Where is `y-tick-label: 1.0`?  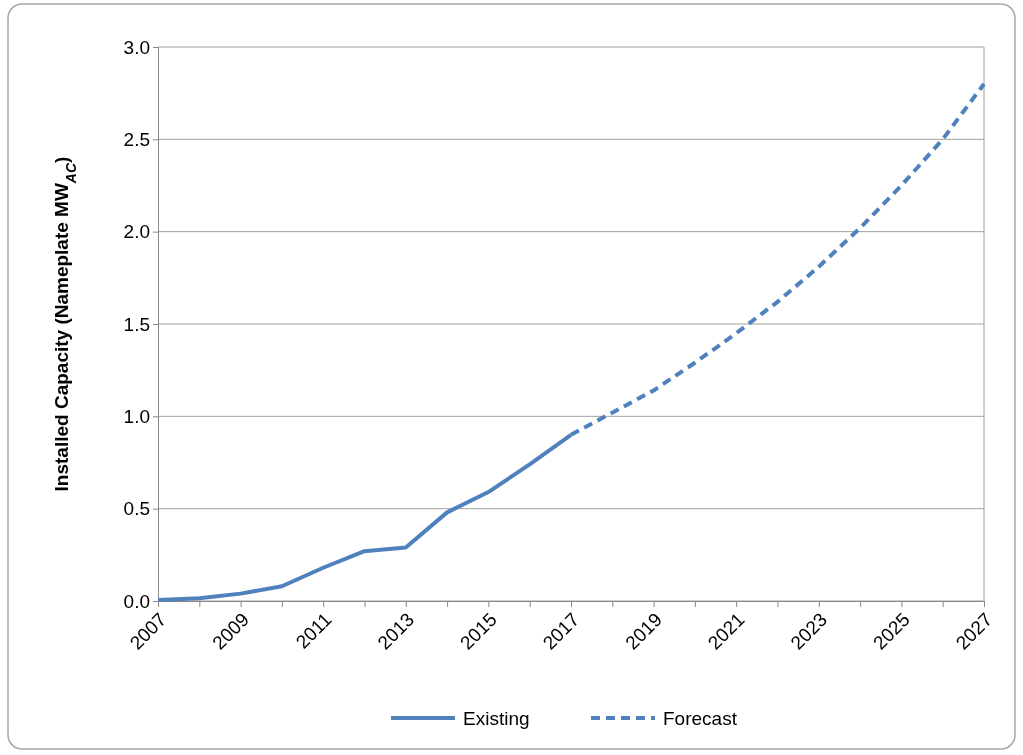
y-tick-label: 1.0 is located at coordinates (136, 416).